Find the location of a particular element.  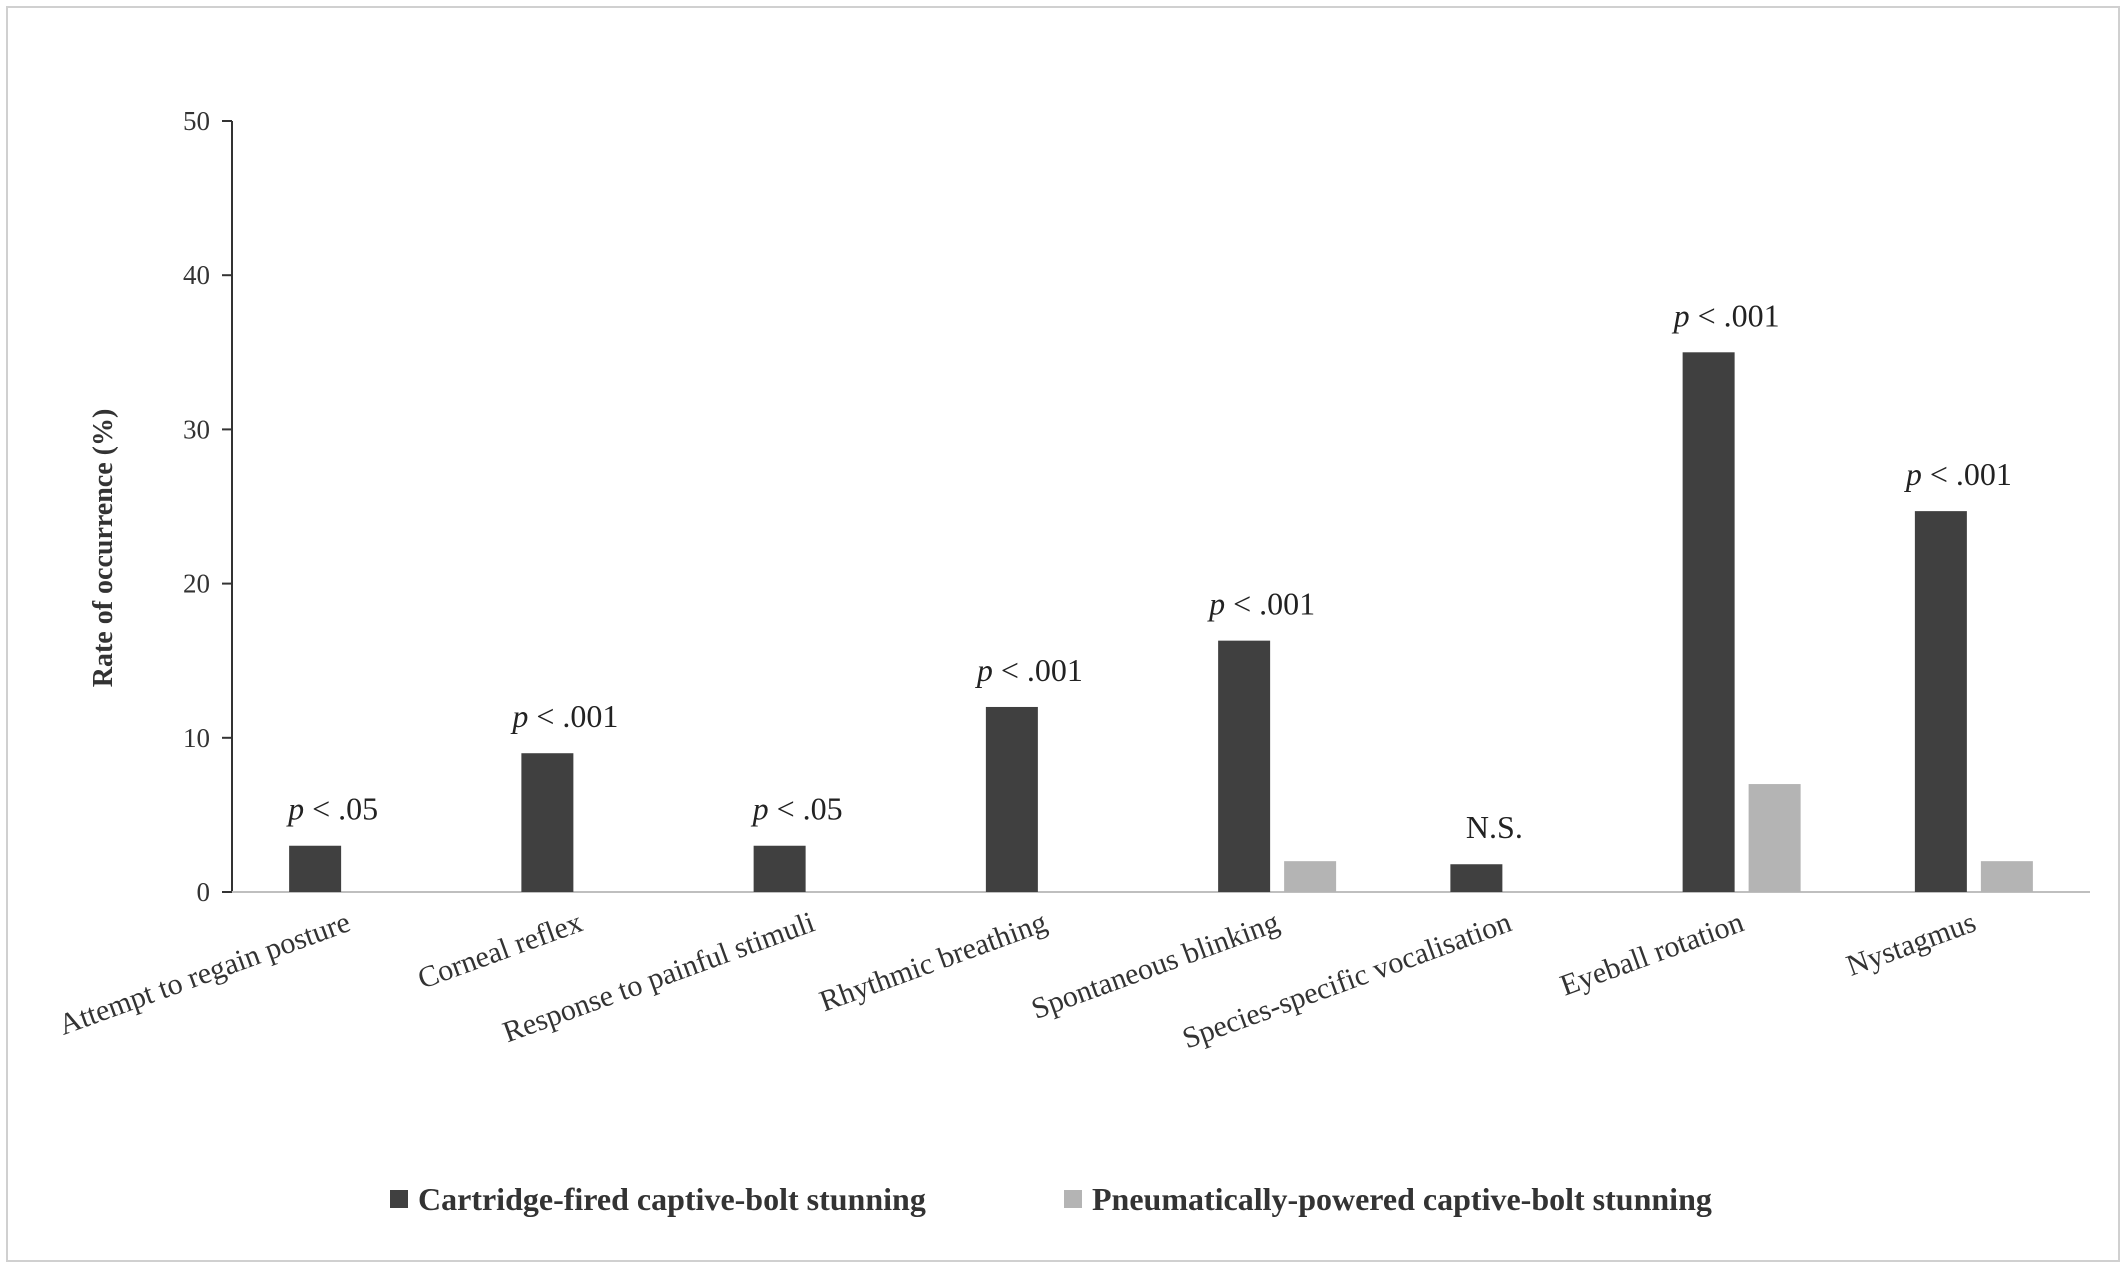

category-label: Rhythmic breathing is located at coordinates (933, 962).